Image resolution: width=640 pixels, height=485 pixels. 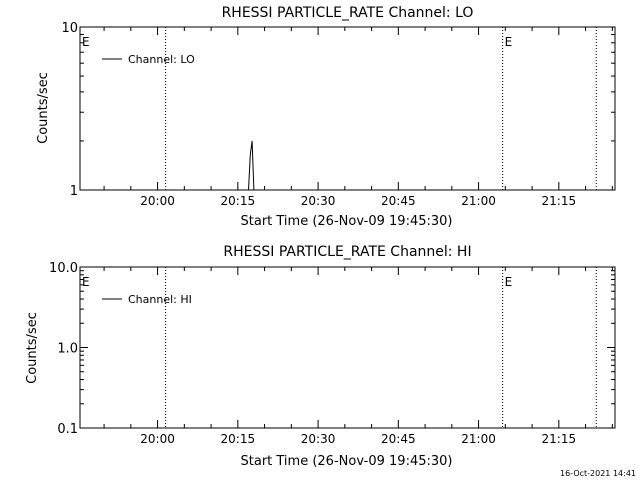 I want to click on series-line, so click(x=251, y=165).